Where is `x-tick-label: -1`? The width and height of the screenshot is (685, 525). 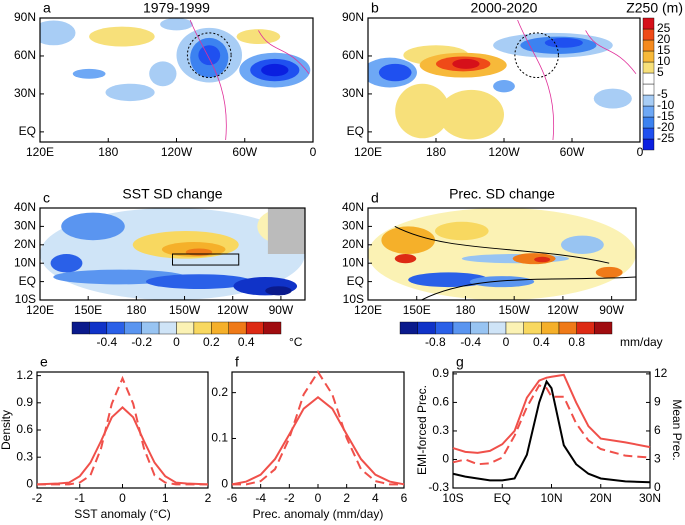 x-tick-label: -1 is located at coordinates (79, 498).